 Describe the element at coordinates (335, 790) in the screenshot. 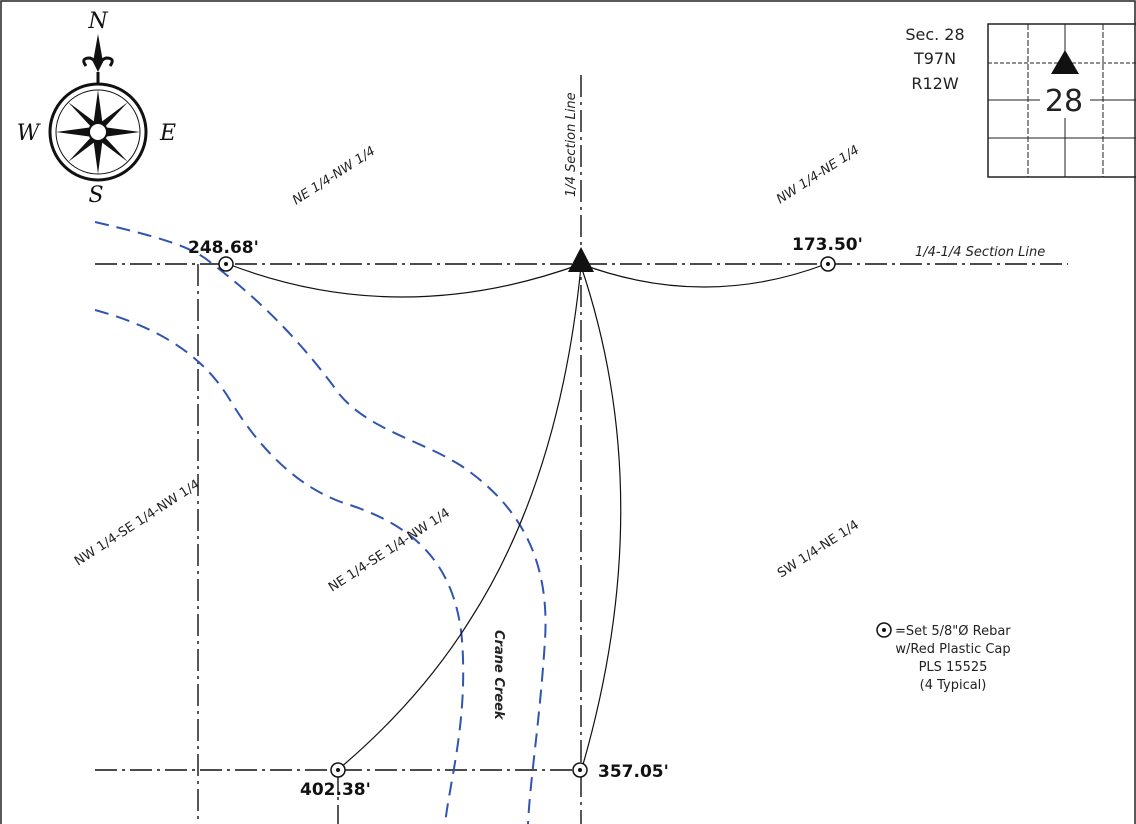

I see `distance-label: 402.38'` at that location.